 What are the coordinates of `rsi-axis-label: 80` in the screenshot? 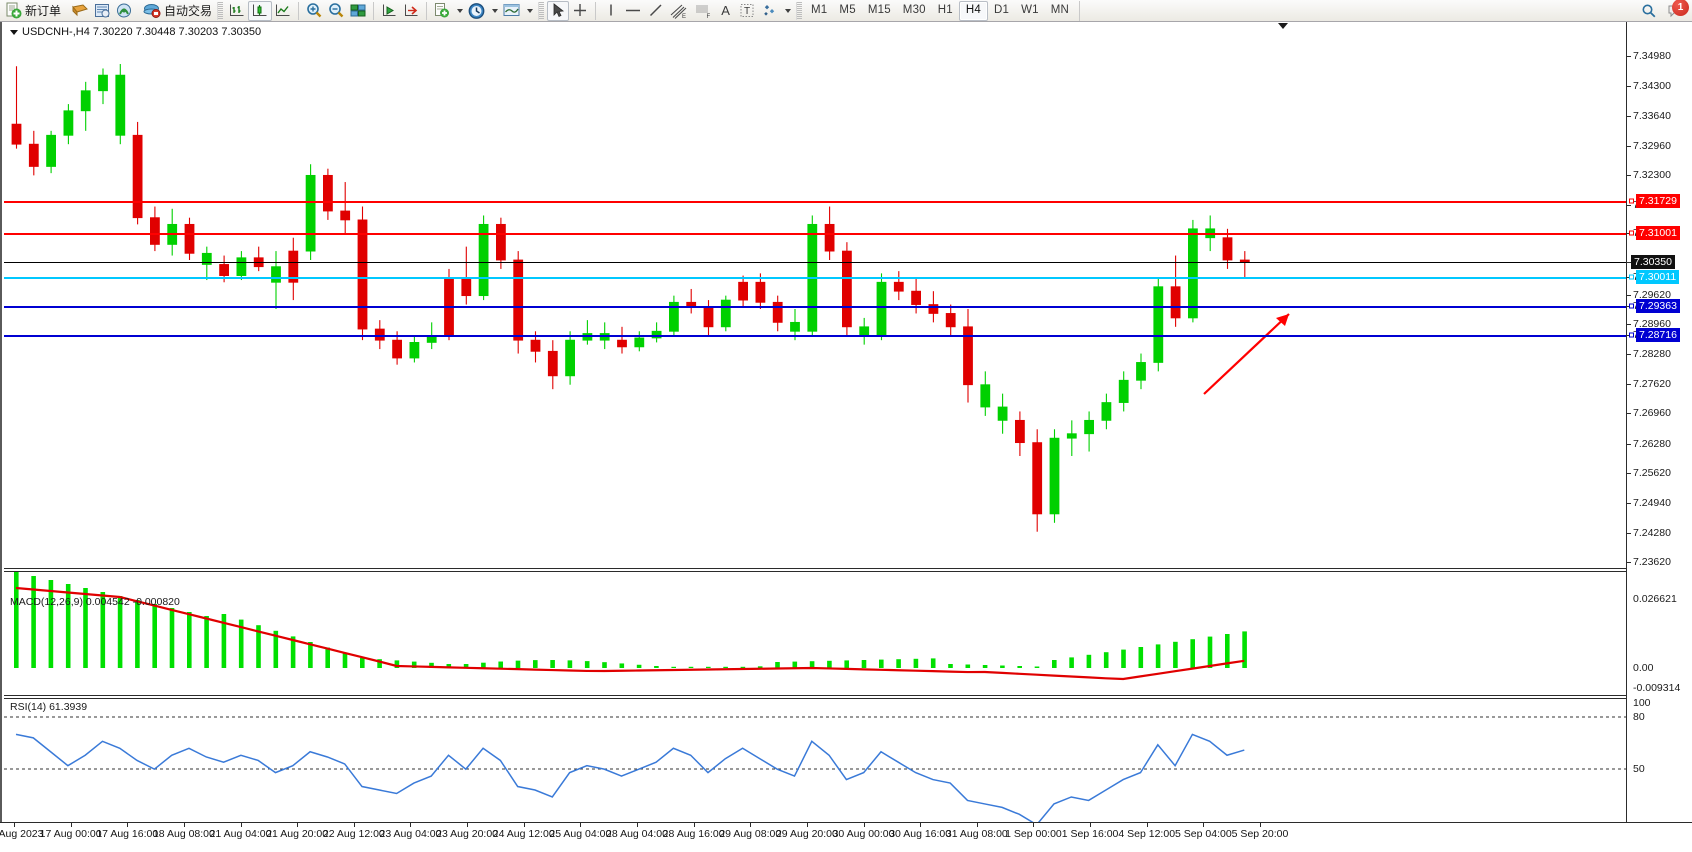 It's located at (1639, 717).